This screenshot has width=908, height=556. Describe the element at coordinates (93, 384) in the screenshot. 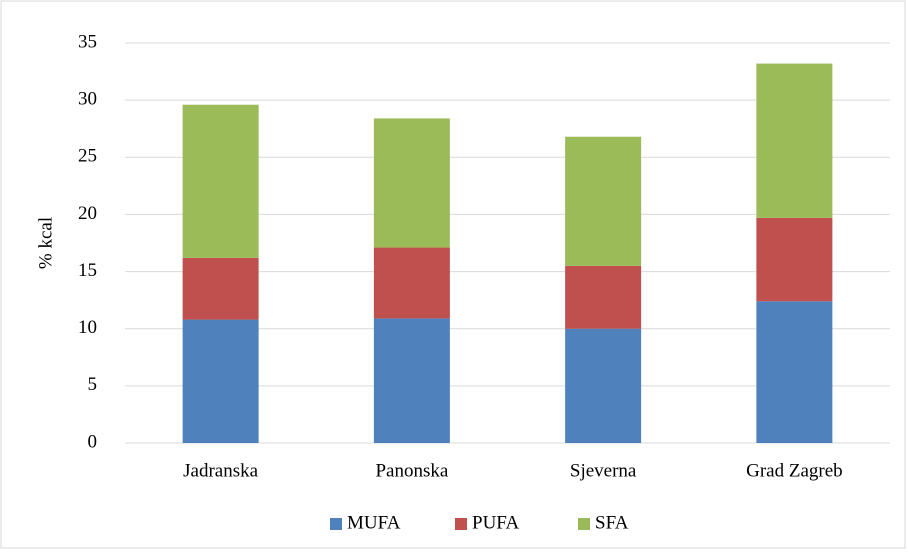

I see `y-tick-label: 5` at that location.